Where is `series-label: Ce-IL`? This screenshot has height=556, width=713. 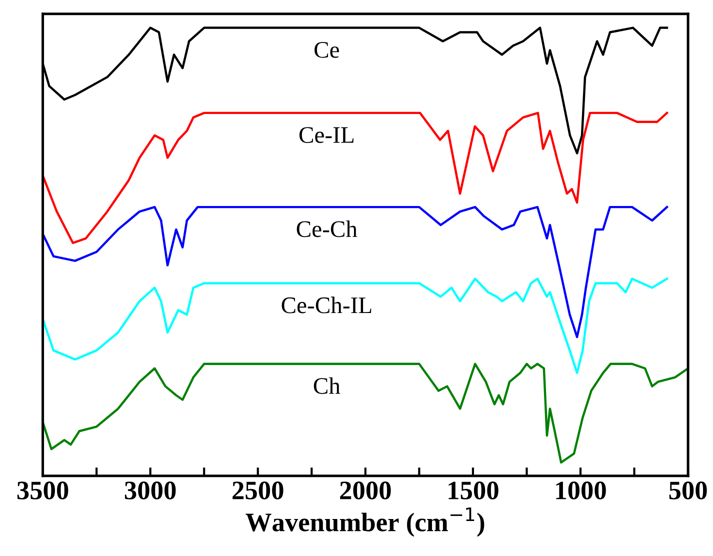
series-label: Ce-IL is located at coordinates (326, 135).